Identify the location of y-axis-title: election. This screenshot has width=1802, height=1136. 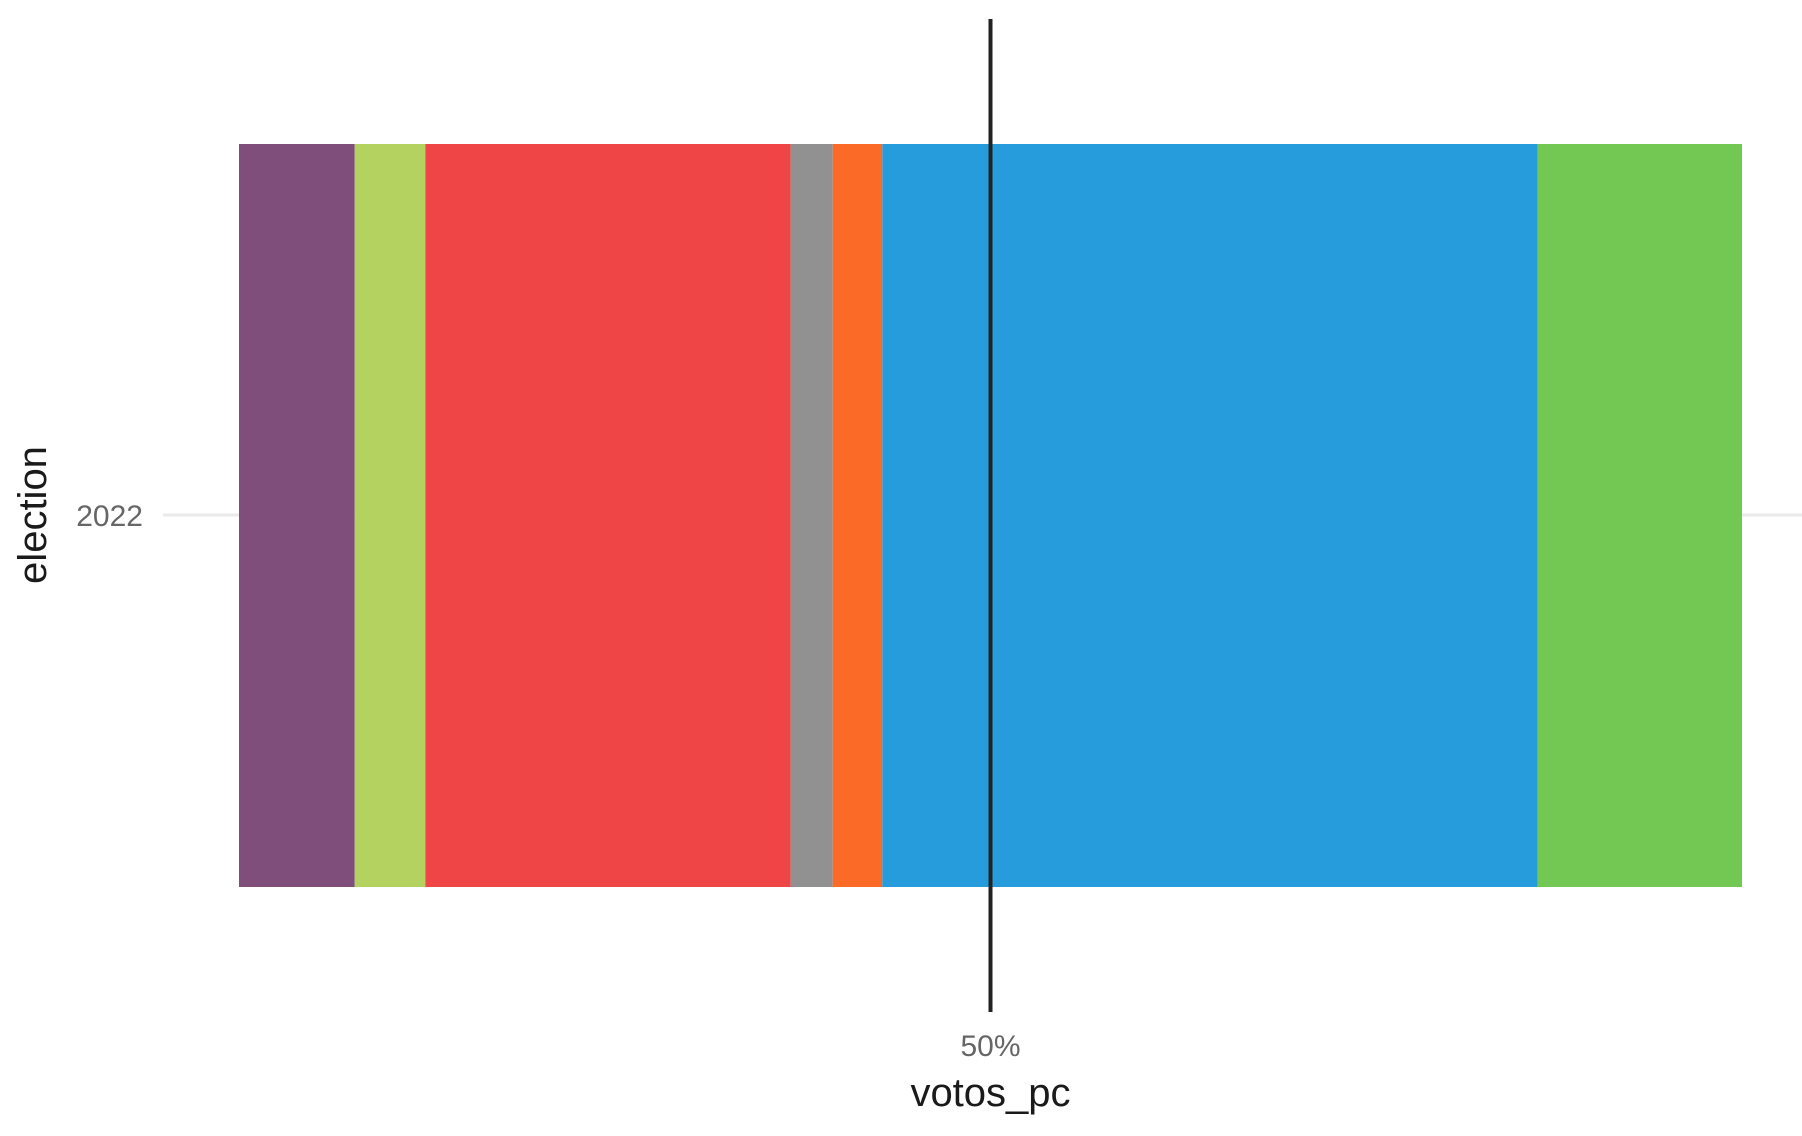
(33, 515).